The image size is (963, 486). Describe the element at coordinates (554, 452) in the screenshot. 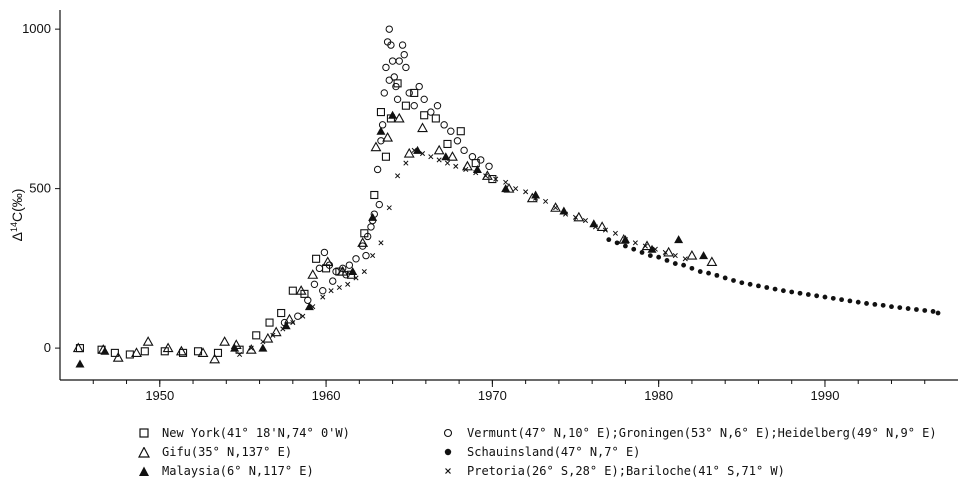

I see `legend-label: Schauinsland(47° N,7° E)` at that location.